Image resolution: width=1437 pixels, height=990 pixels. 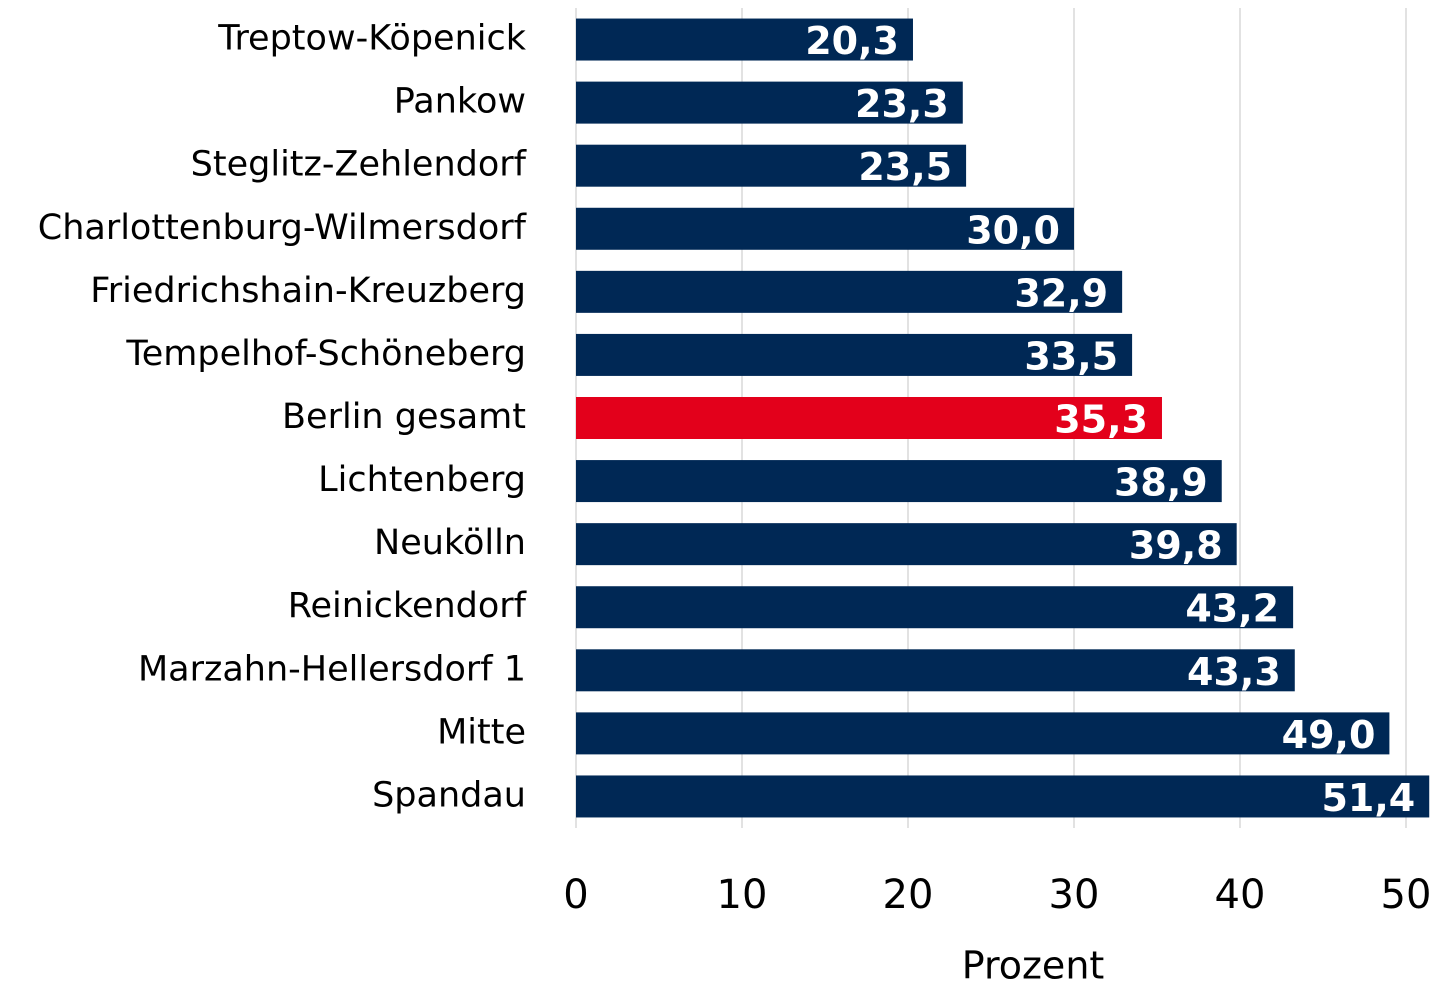 I want to click on y-tick-label: Mitte, so click(x=481, y=732).